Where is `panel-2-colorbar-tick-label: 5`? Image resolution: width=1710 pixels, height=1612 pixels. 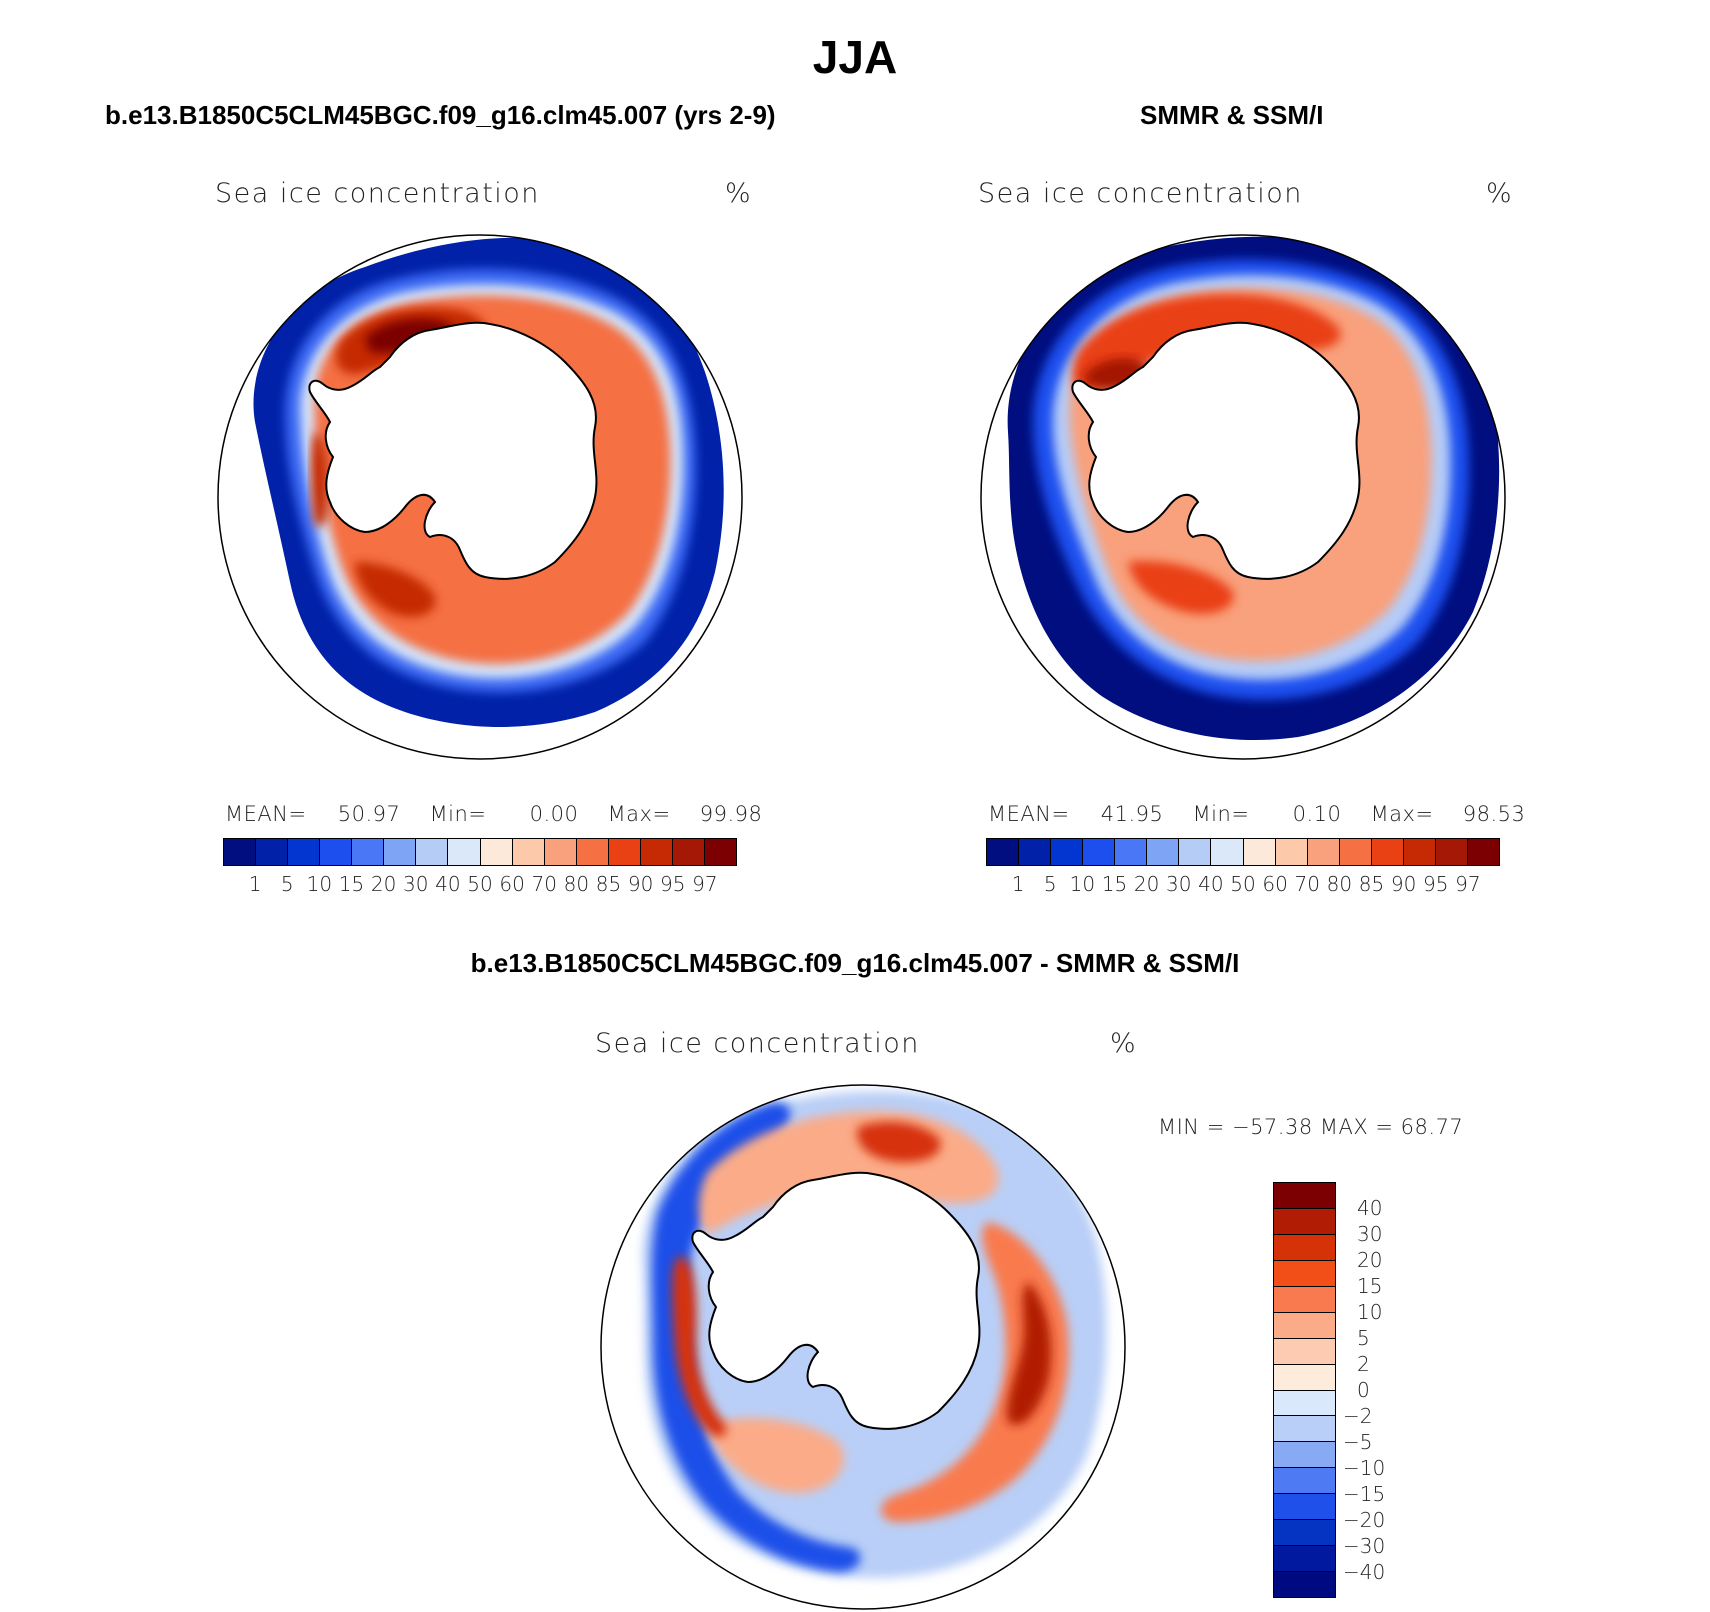 panel-2-colorbar-tick-label: 5 is located at coordinates (1050, 884).